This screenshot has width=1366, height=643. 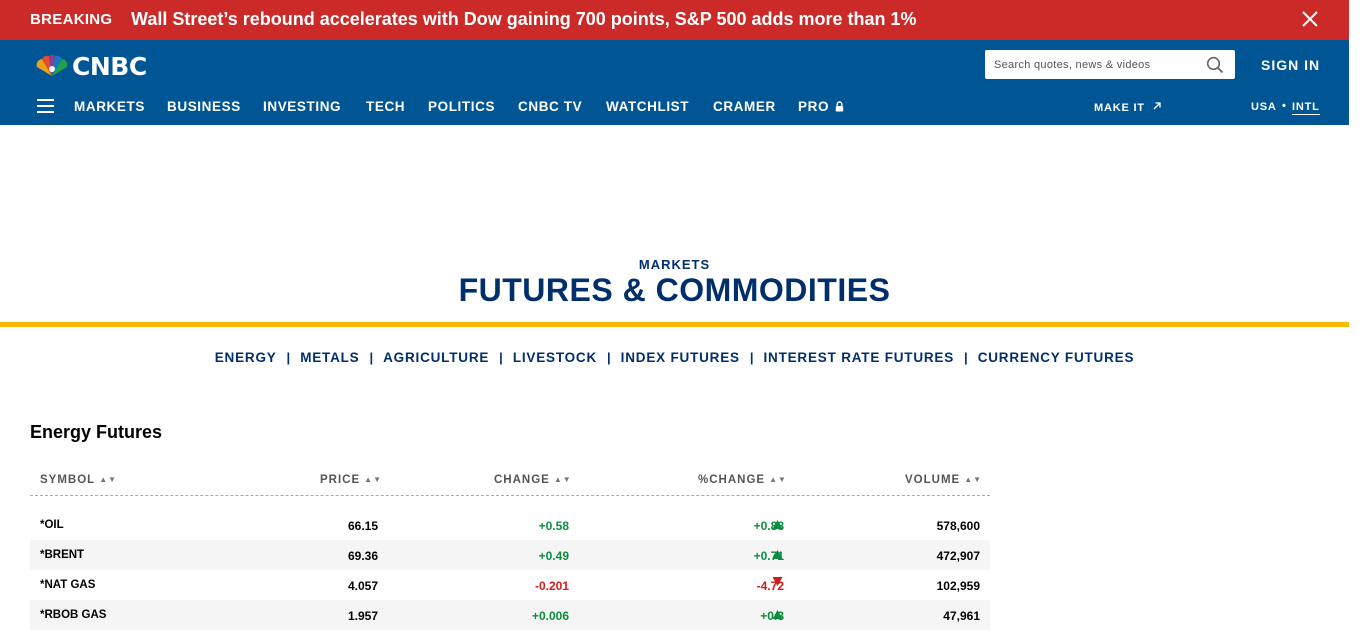 What do you see at coordinates (840, 106) in the screenshot?
I see `lock-icon` at bounding box center [840, 106].